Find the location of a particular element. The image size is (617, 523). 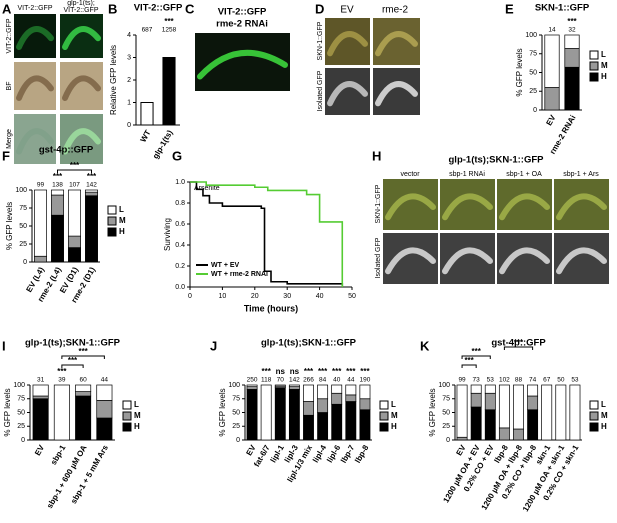

n-label: 1258 is located at coordinates (169, 30).